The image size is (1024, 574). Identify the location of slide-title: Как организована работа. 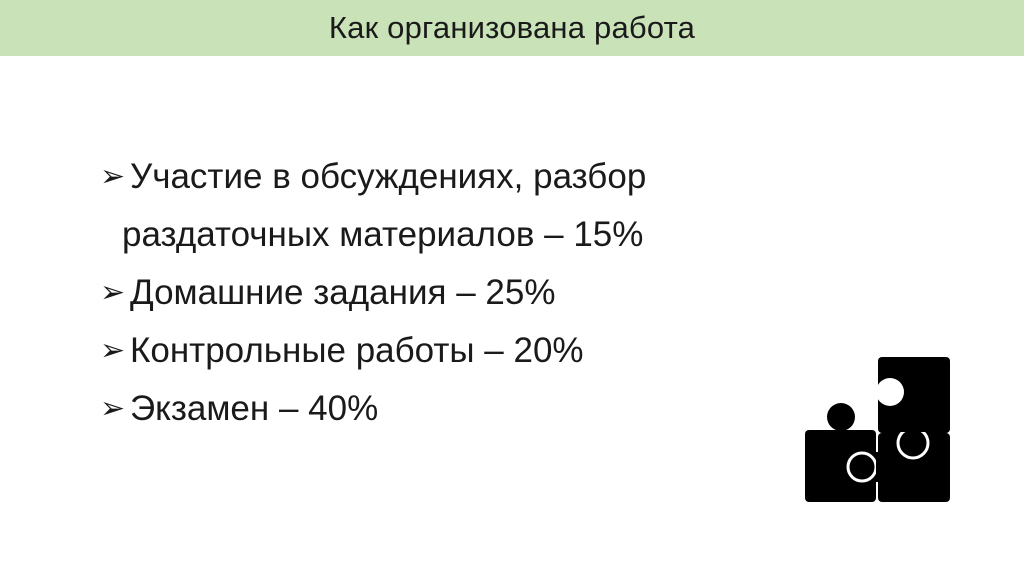
(512, 27).